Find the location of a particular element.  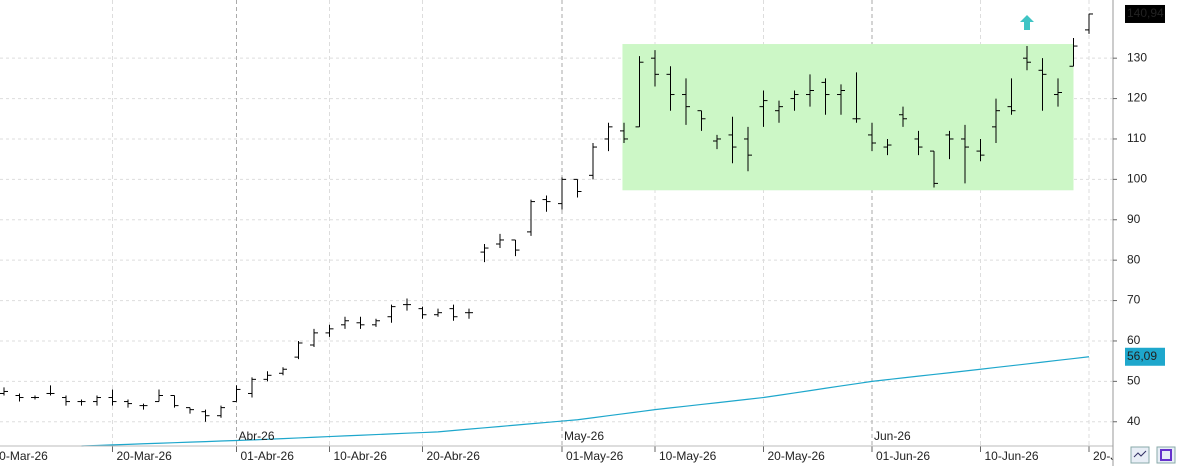

highlight-box is located at coordinates (848, 117).